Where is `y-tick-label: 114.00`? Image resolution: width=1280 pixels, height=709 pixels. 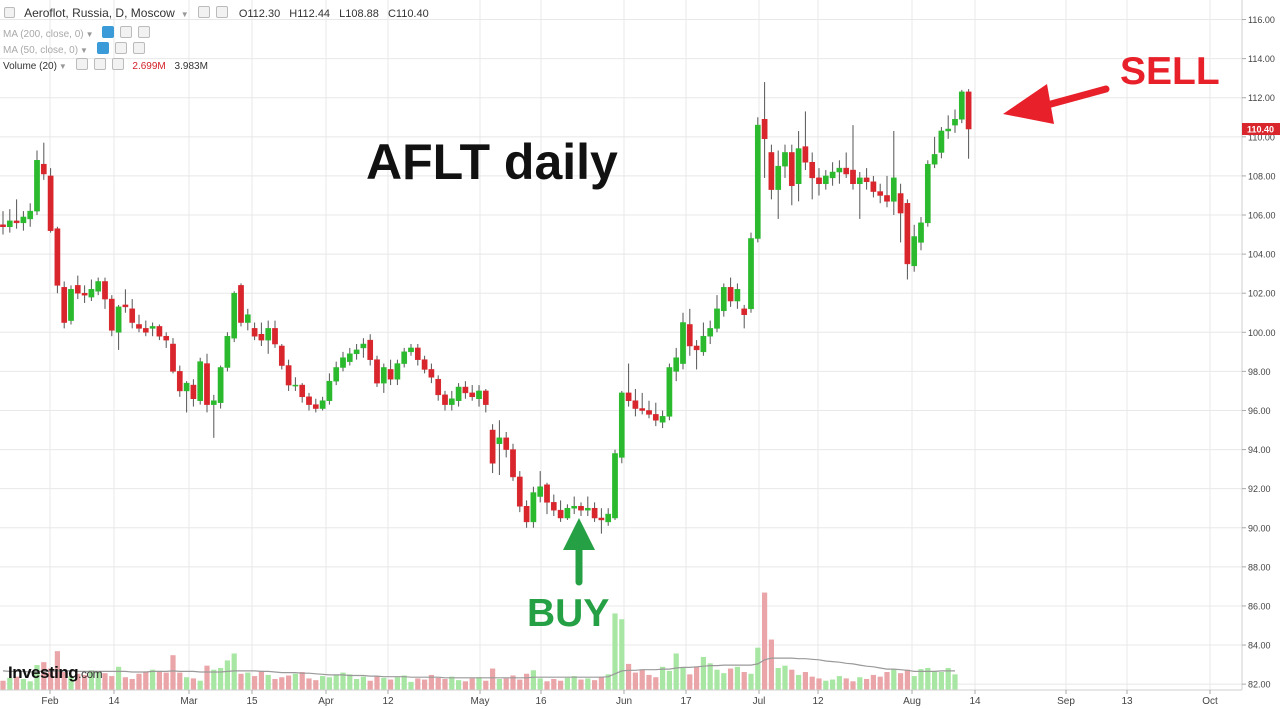
y-tick-label: 114.00 is located at coordinates (1261, 59).